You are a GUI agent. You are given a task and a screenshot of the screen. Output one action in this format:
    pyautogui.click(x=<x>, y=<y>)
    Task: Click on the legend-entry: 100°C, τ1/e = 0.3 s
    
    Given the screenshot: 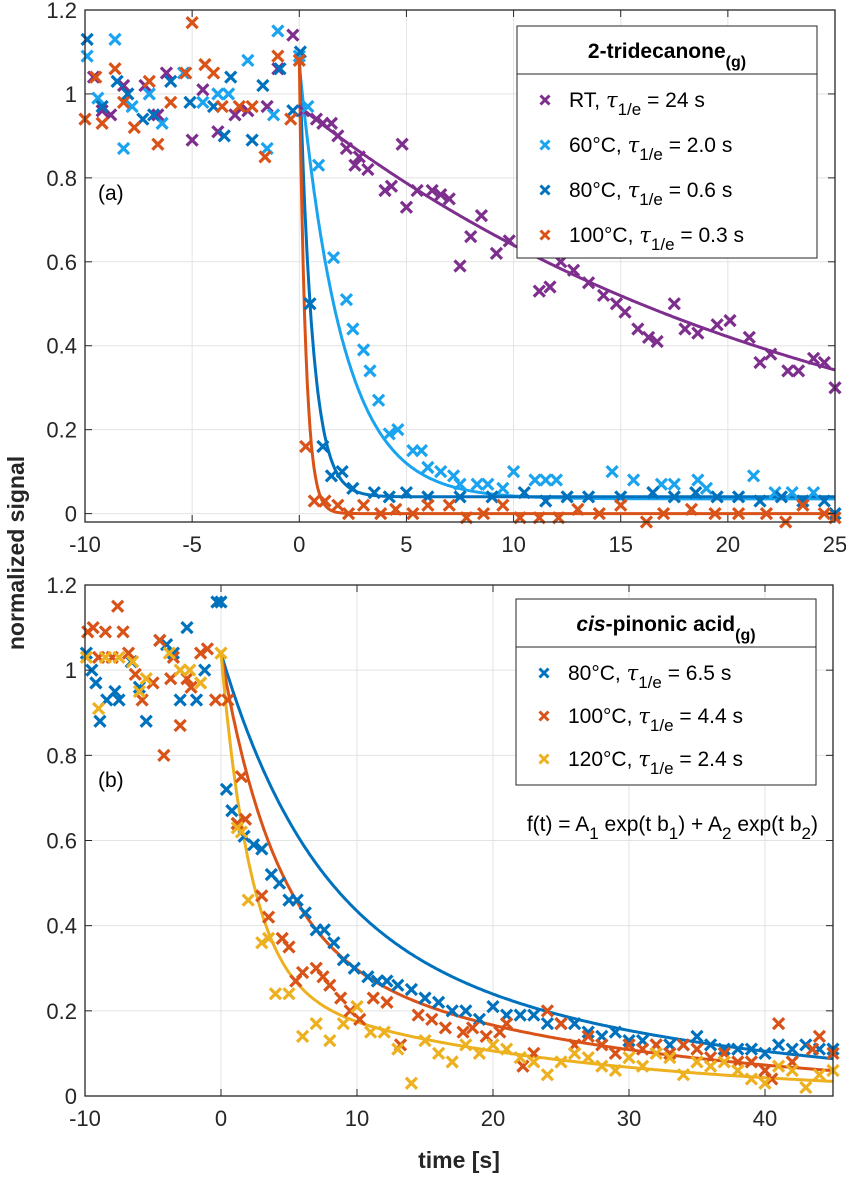 What is the action you would take?
    pyautogui.click(x=656, y=238)
    